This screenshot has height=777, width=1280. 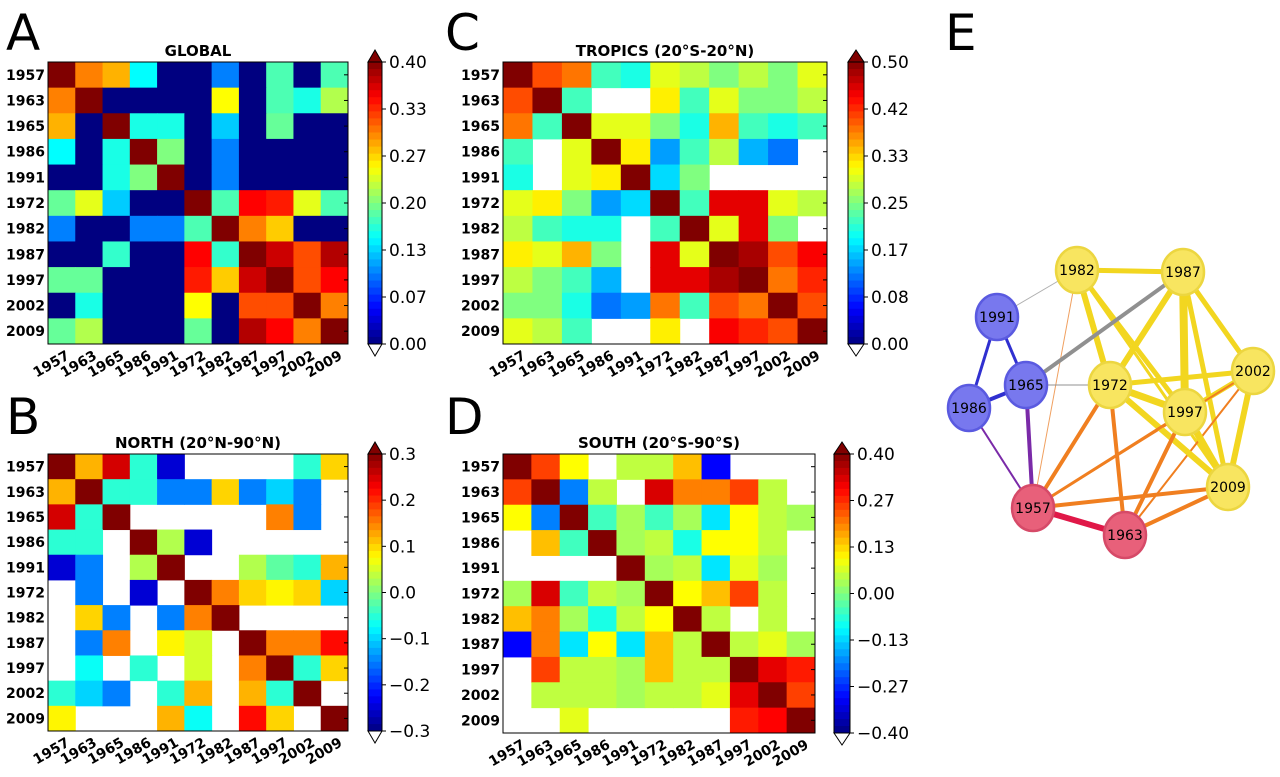 What do you see at coordinates (408, 345) in the screenshot?
I see `colorbar-tick-label: 0.00` at bounding box center [408, 345].